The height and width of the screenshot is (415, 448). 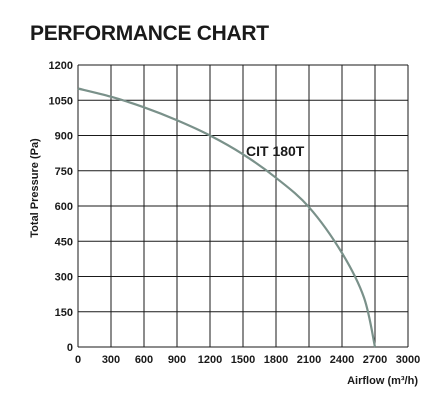 I want to click on chart-title: PERFORMANCE CHART, so click(x=149, y=33).